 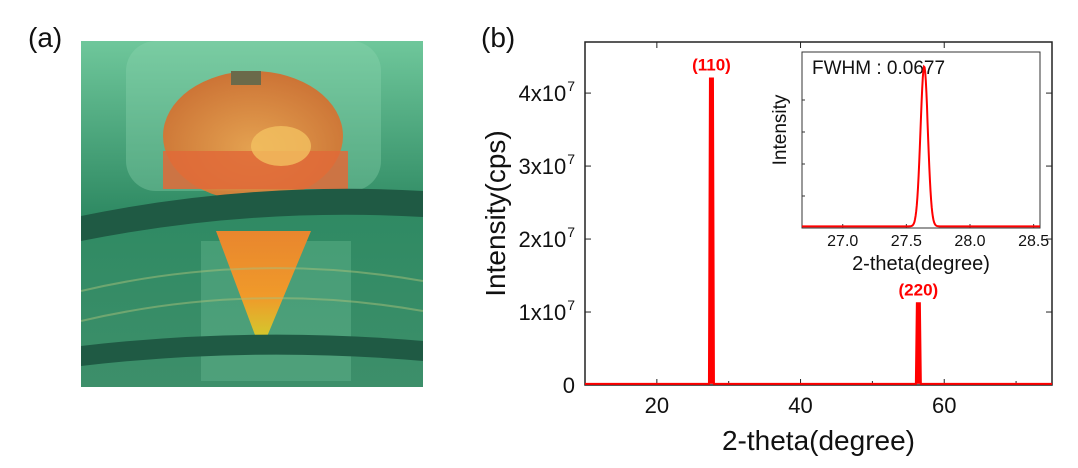 What do you see at coordinates (921, 264) in the screenshot?
I see `inset-x-axis-label: 2-theta(degree)` at bounding box center [921, 264].